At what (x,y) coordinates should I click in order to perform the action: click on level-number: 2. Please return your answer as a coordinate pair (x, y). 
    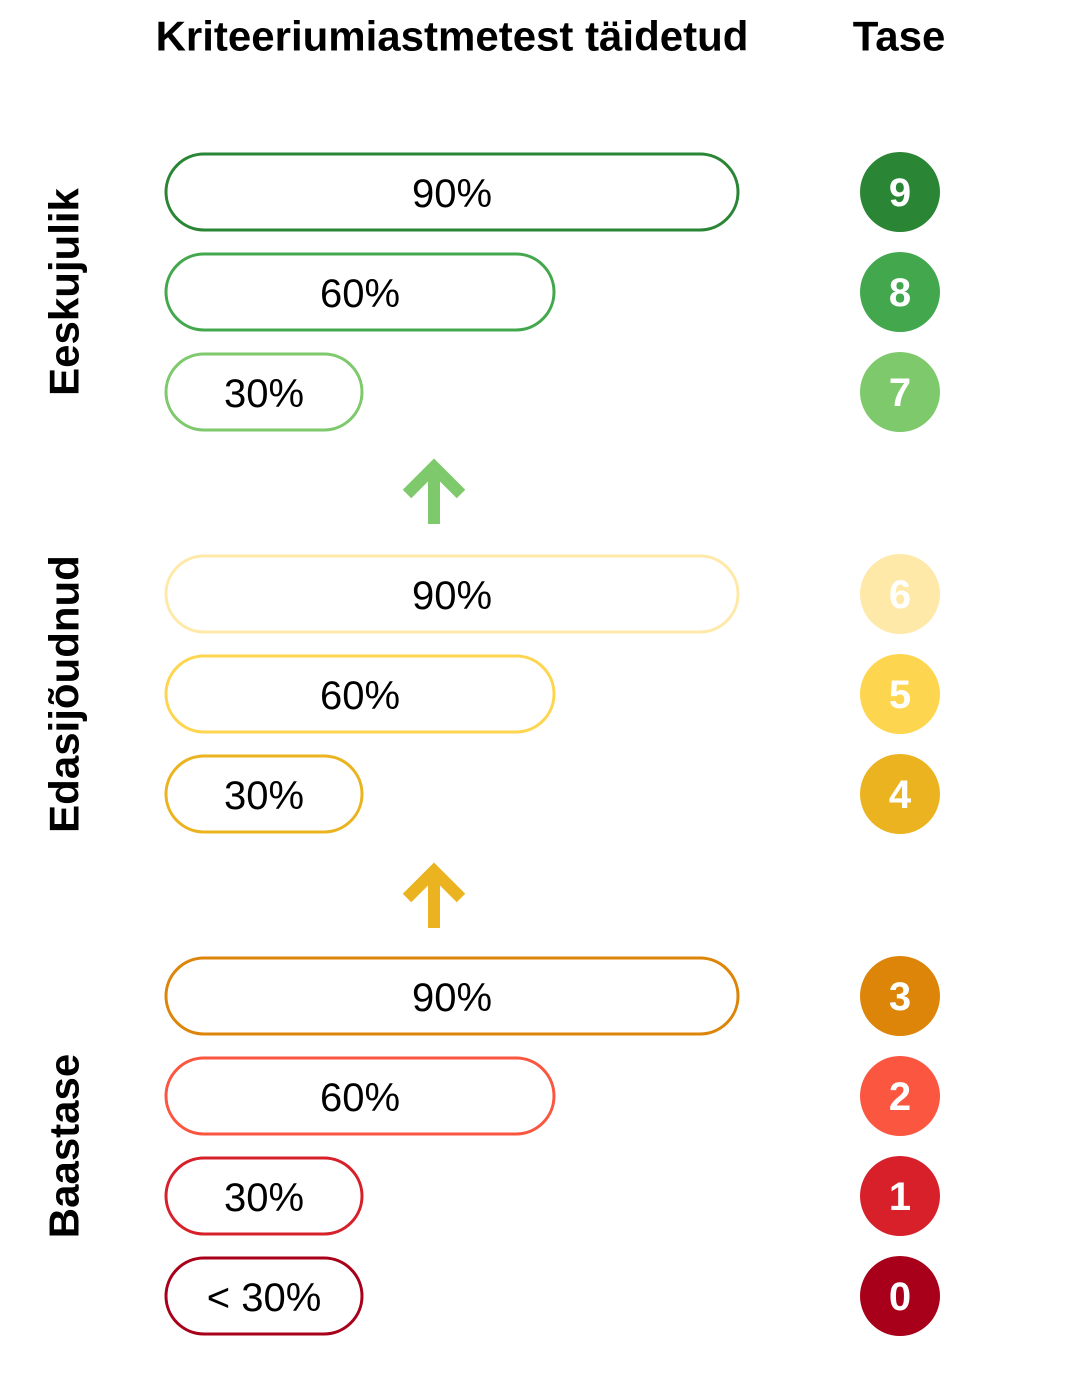
    Looking at the image, I should click on (900, 1097).